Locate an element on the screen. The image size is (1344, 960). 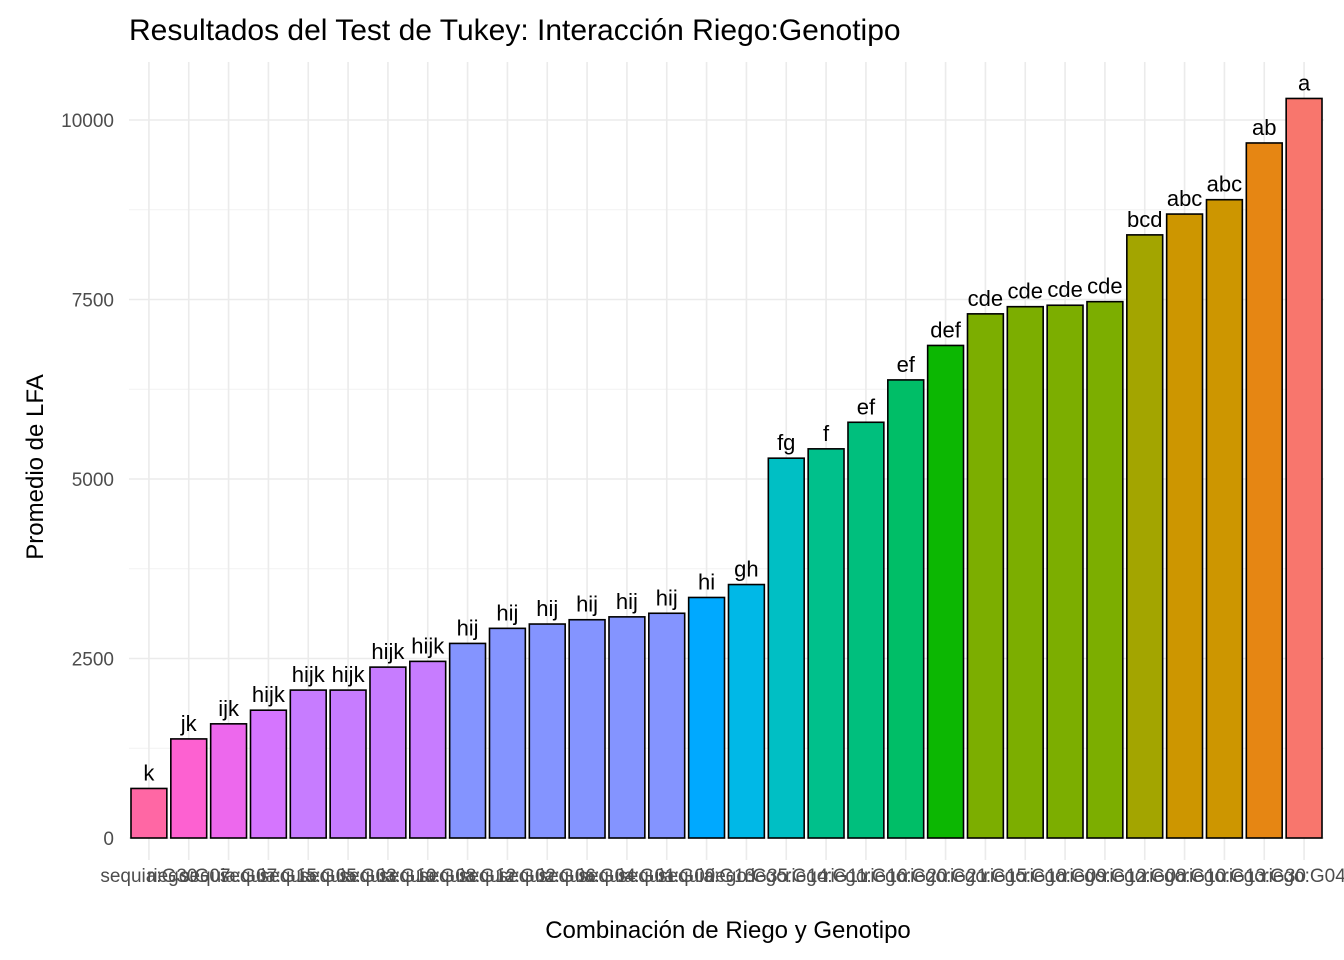
bar-label: ab is located at coordinates (1264, 127).